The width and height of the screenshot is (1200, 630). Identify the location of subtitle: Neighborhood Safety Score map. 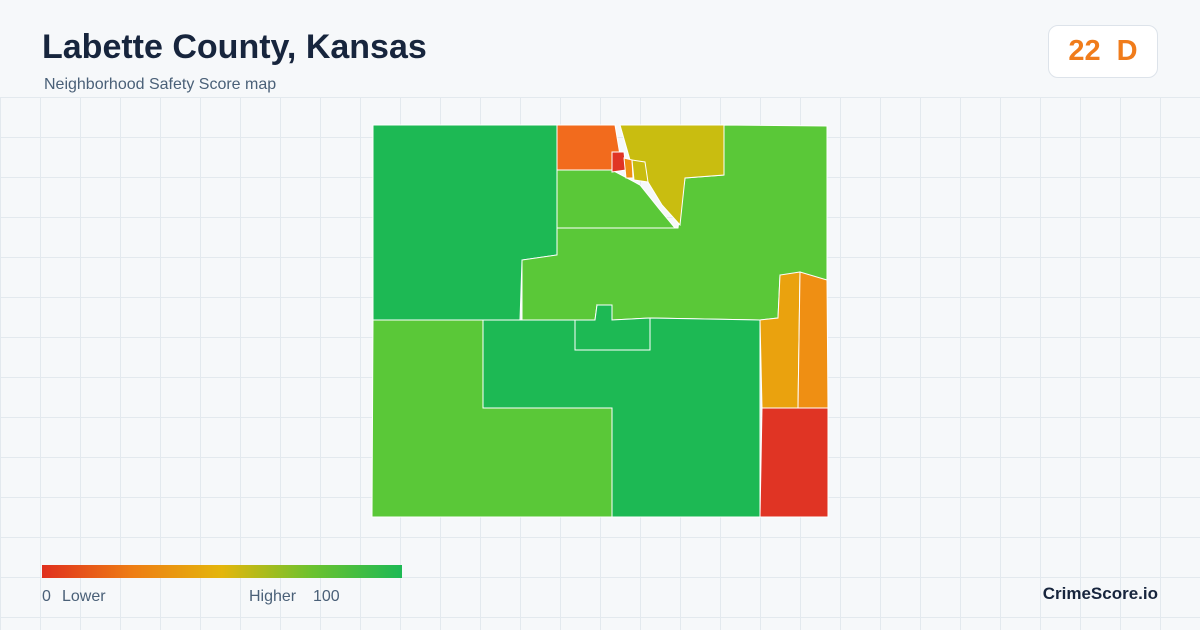
(160, 84).